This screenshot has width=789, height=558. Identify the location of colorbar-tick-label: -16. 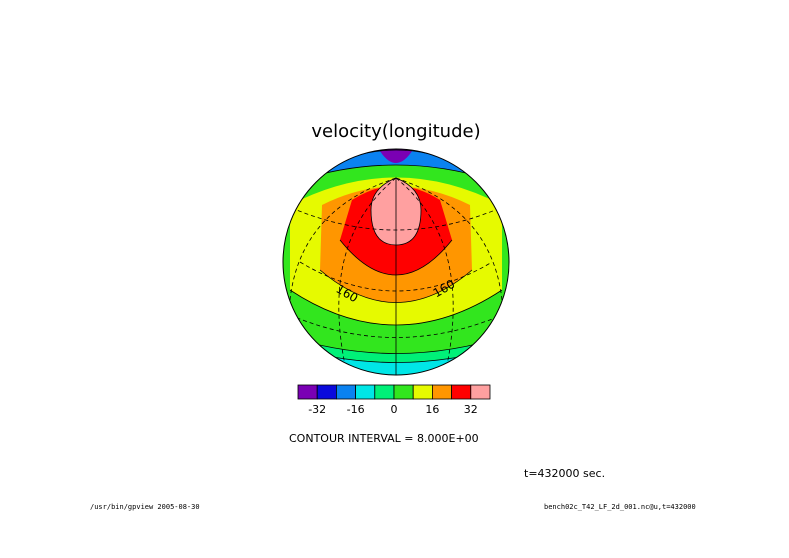
(356, 409).